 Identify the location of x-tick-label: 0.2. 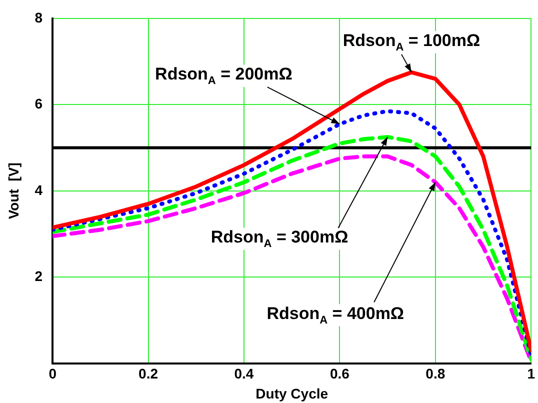
(148, 374).